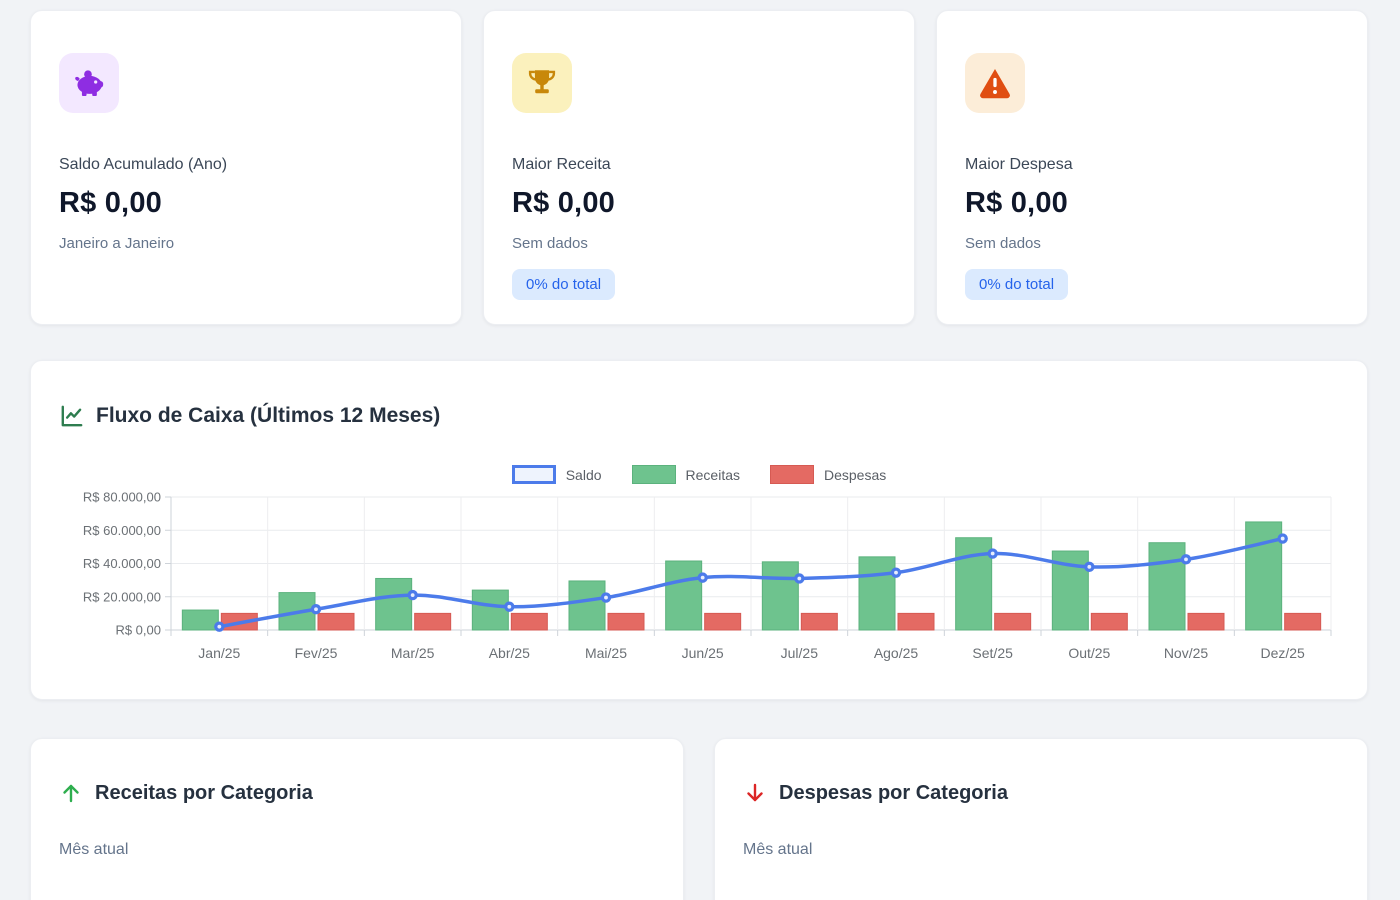 Image resolution: width=1400 pixels, height=900 pixels. Describe the element at coordinates (780, 596) in the screenshot. I see `bar-receitas-Jul/25` at that location.